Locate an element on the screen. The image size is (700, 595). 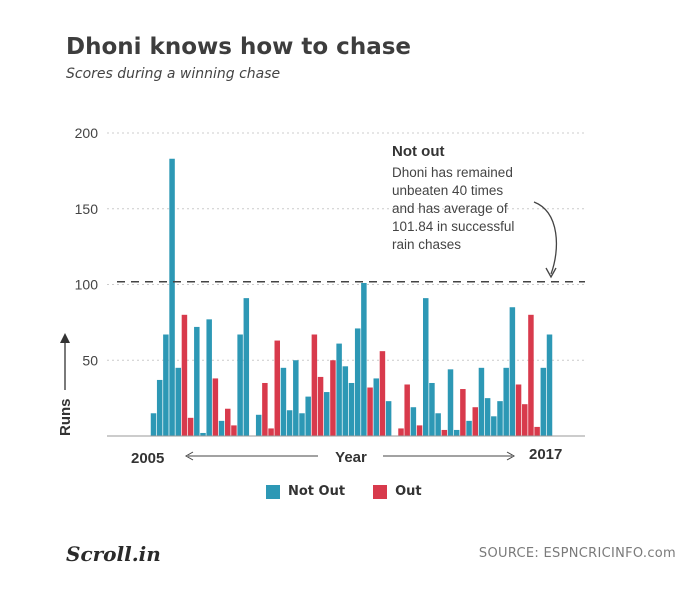
chart-title: Dhoni knows how to chase is located at coordinates (238, 47).